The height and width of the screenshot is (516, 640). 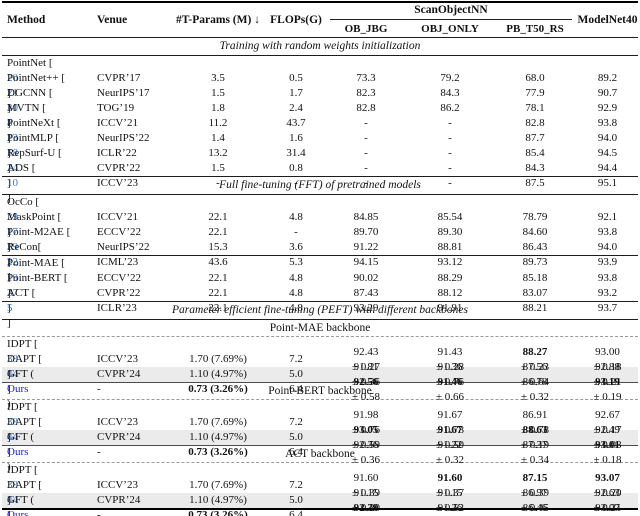 What do you see at coordinates (450, 351) in the screenshot?
I see `score-value: 91.43` at bounding box center [450, 351].